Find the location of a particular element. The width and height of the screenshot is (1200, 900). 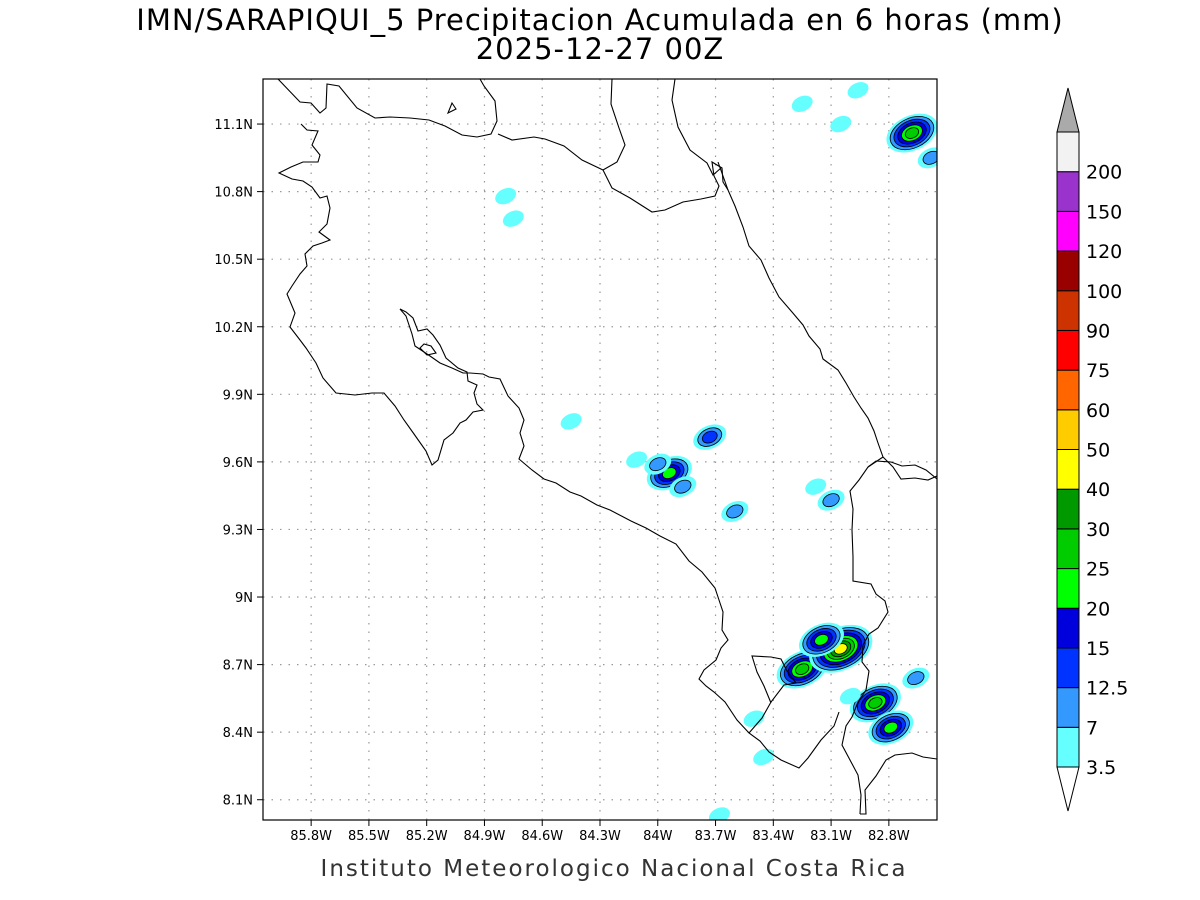

x-tick-label: 83.4W is located at coordinates (773, 836).